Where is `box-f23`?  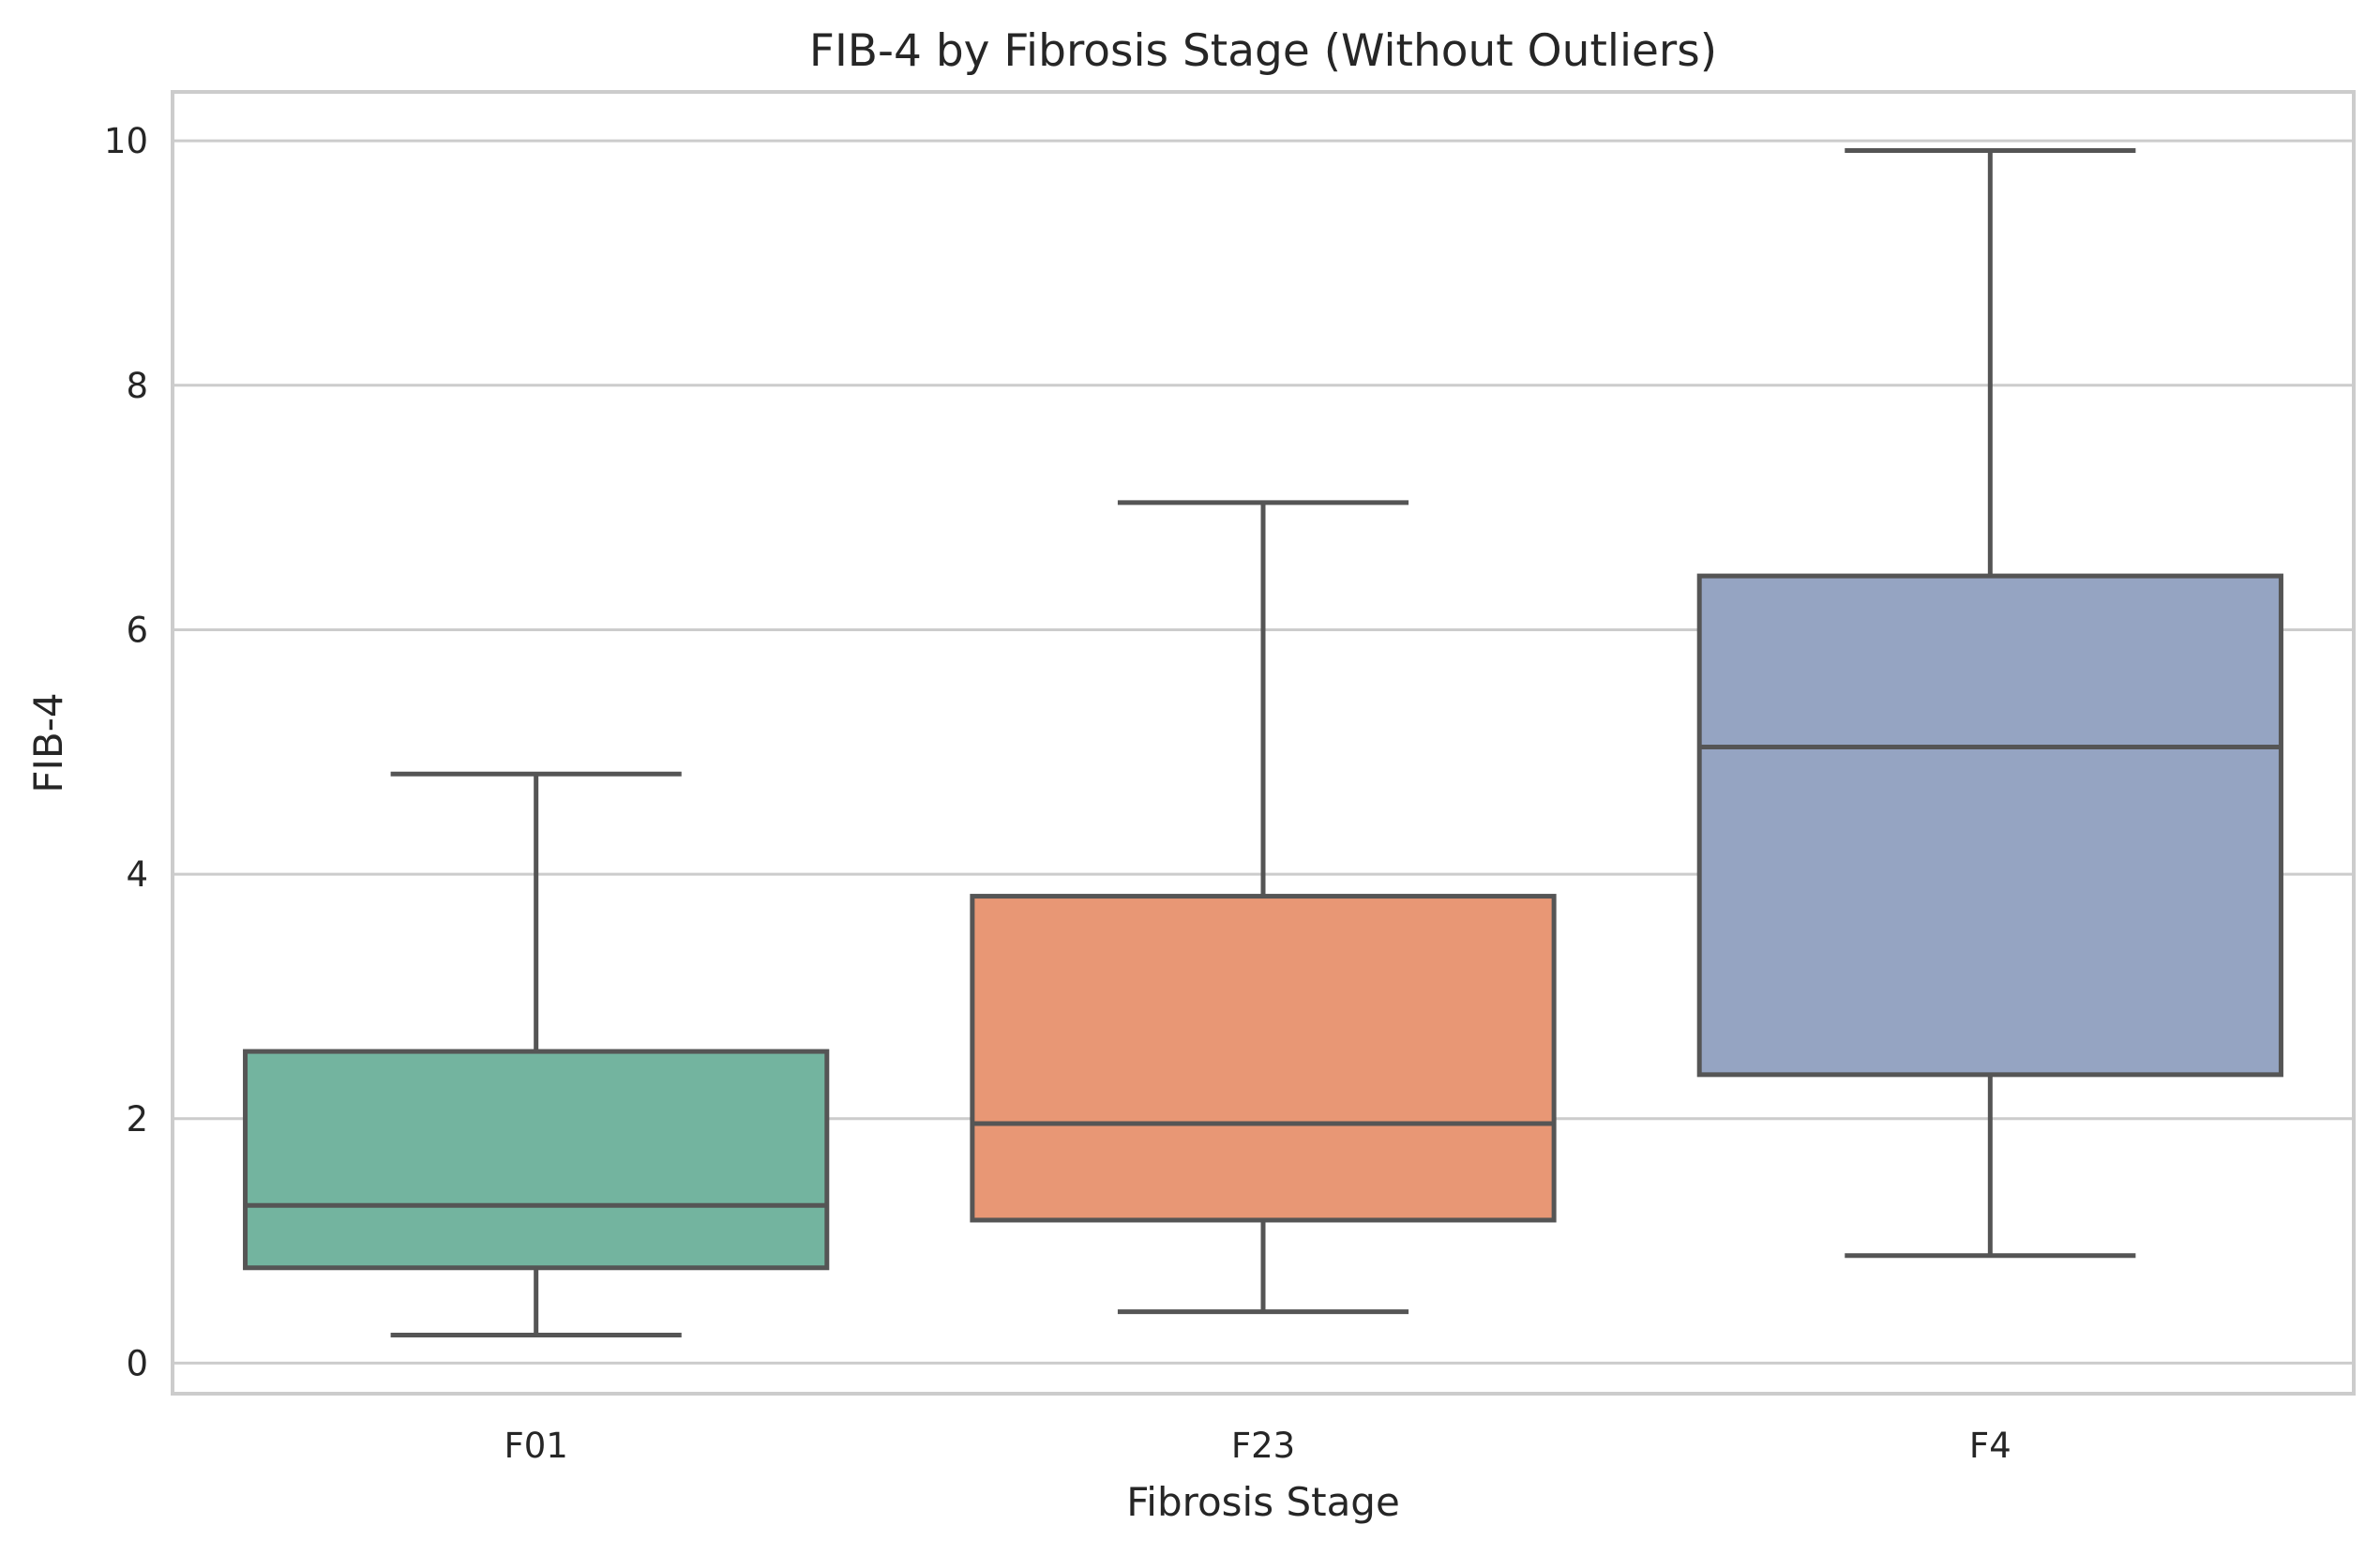 box-f23 is located at coordinates (1263, 907).